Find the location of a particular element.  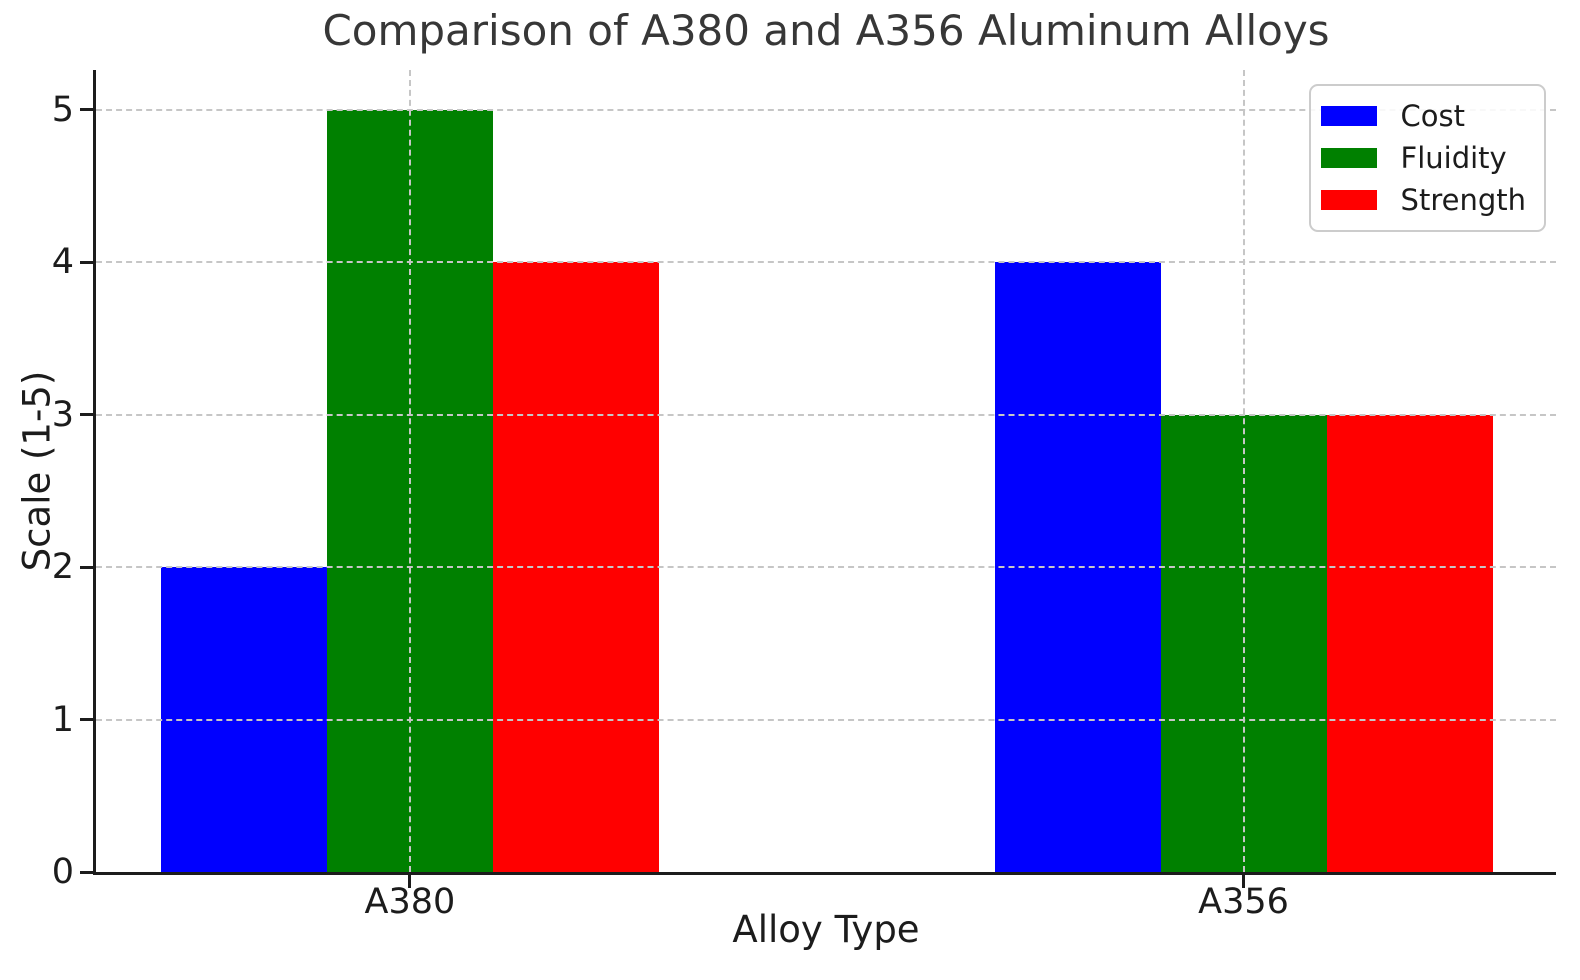

legend-row-Strength: Strength is located at coordinates (1423, 200).